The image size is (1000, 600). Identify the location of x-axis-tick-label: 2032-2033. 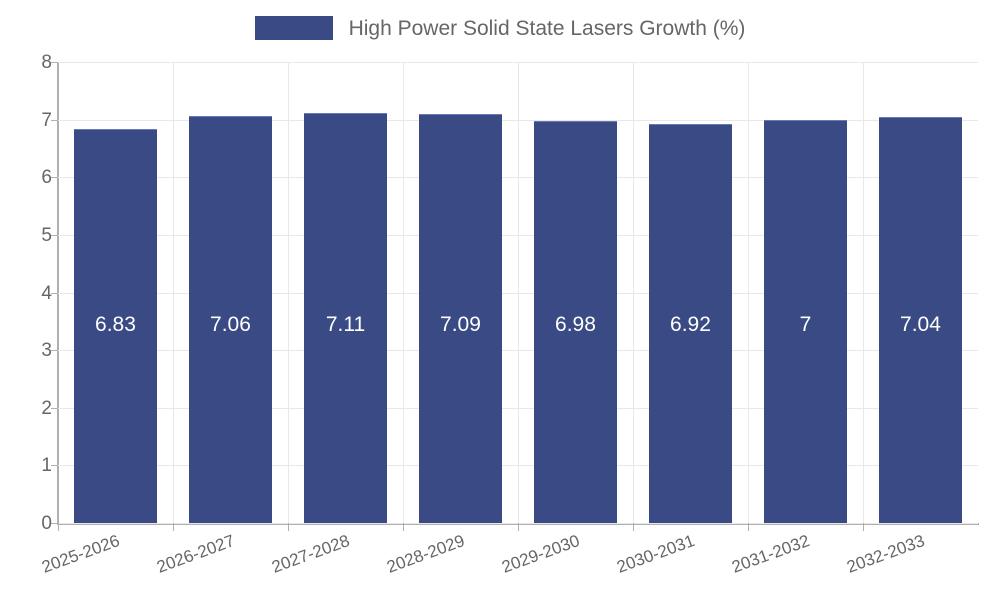
(885, 554).